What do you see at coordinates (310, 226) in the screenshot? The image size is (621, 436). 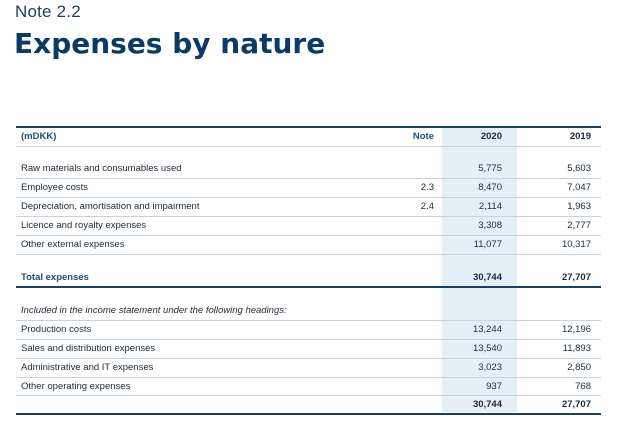 I see `table-row: Licence and royalty expenses 3,308 2,777` at bounding box center [310, 226].